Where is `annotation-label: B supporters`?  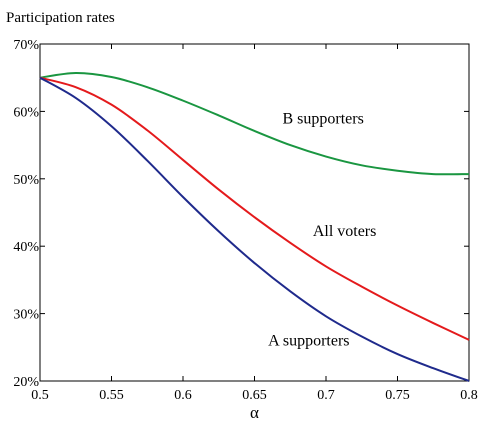 annotation-label: B supporters is located at coordinates (322, 119).